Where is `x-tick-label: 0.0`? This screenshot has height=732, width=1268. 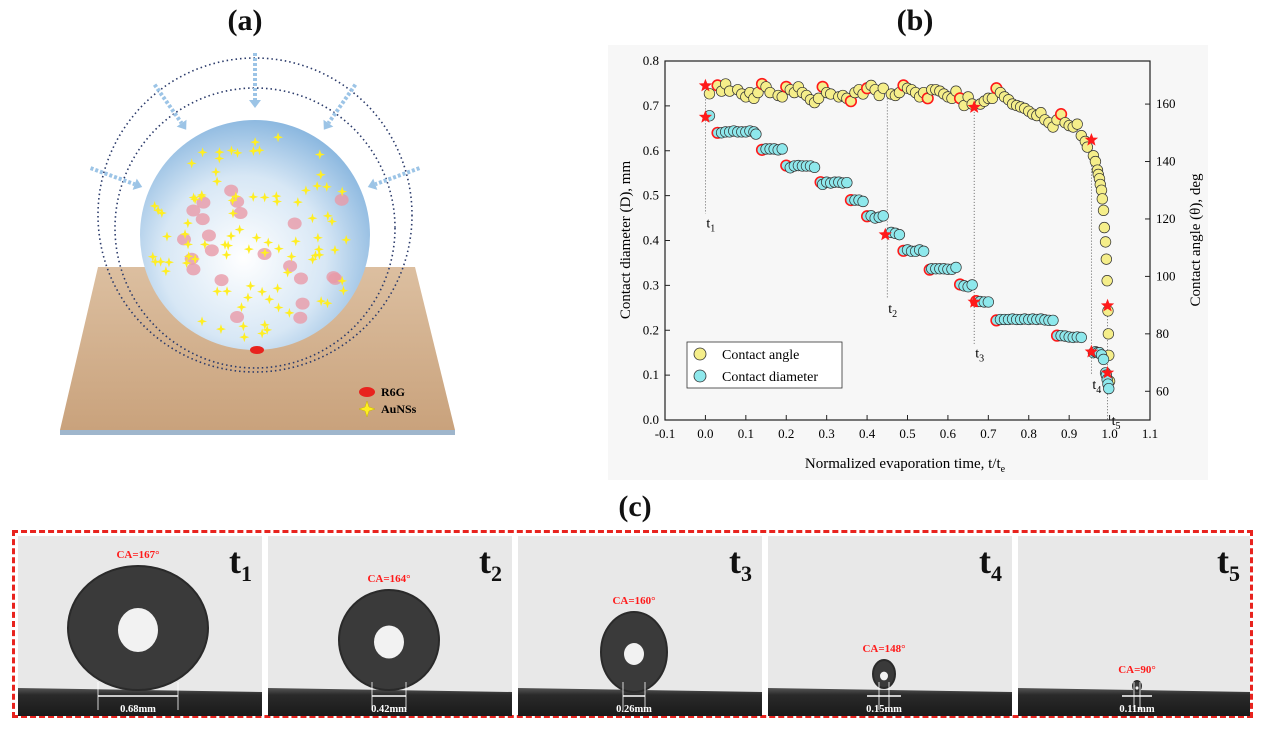 x-tick-label: 0.0 is located at coordinates (705, 433).